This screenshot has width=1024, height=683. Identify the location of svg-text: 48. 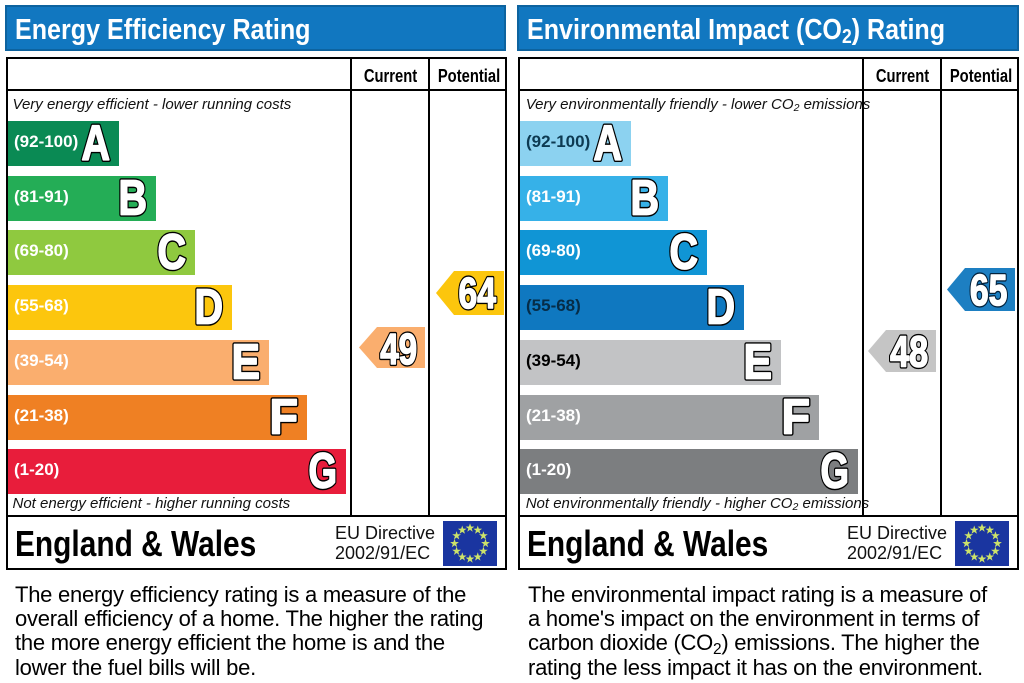
(909, 351).